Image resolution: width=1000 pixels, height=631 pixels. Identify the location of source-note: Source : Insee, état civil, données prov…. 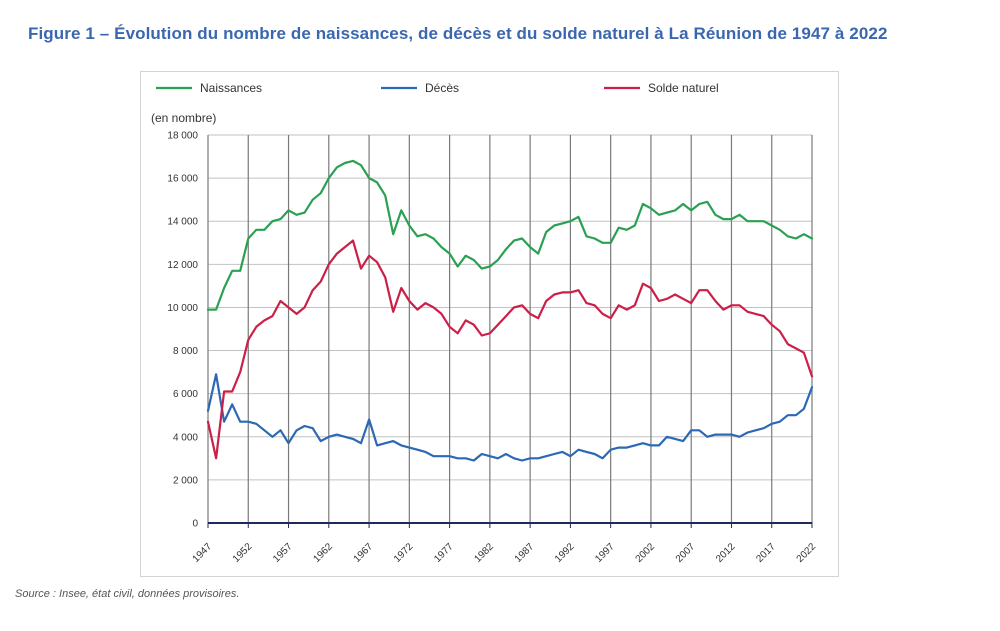
(127, 594).